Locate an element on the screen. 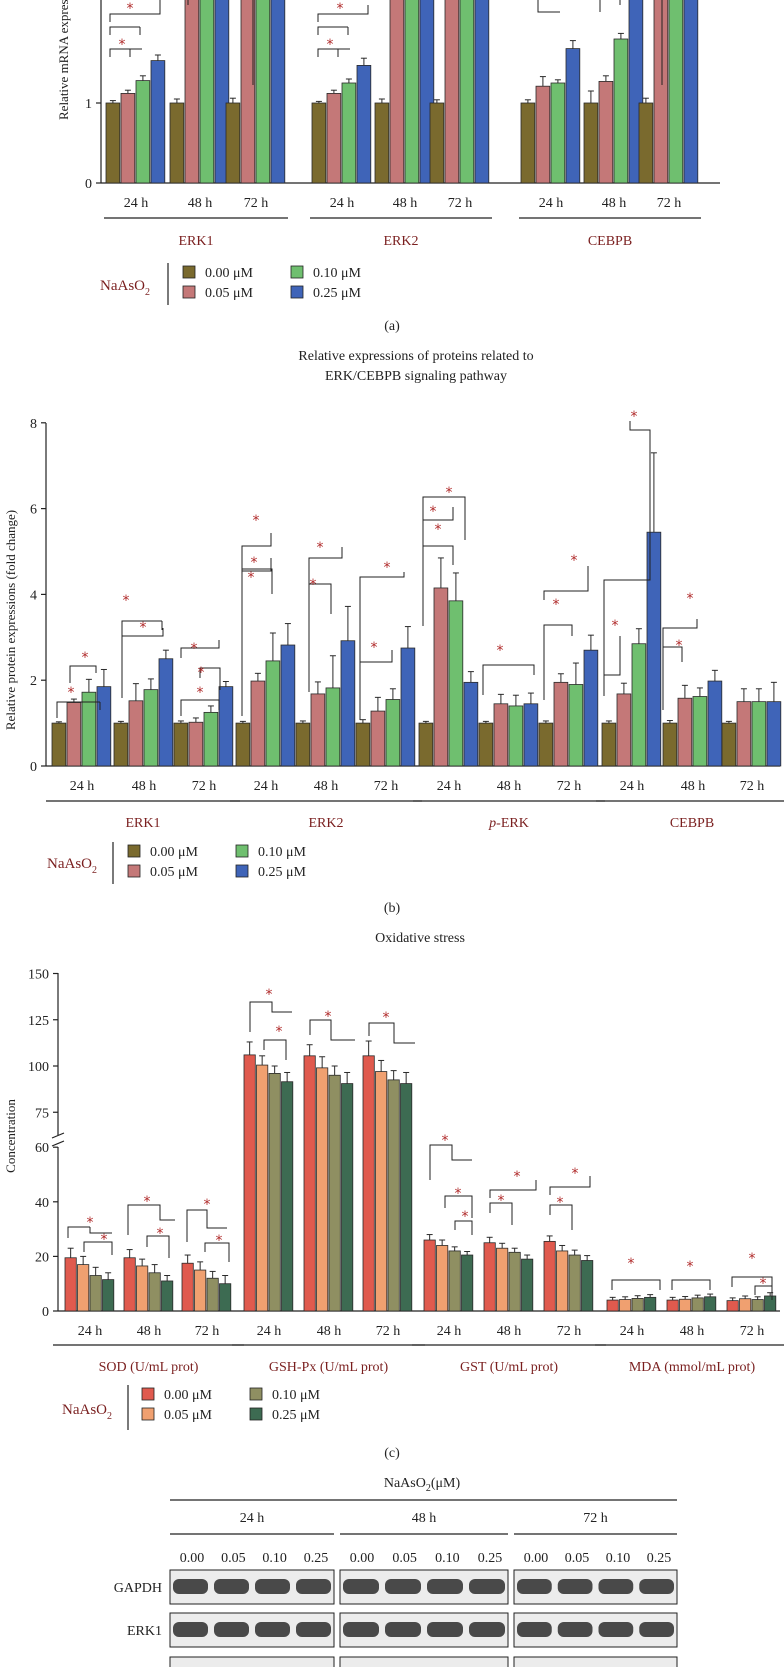 This screenshot has height=1667, width=784. group-label-0: SOD (U/mL prot) is located at coordinates (149, 1367).